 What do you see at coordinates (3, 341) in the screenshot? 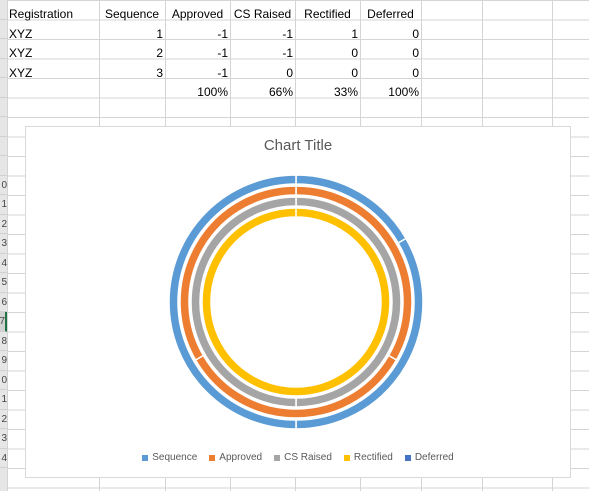
I see `row-number: 8` at bounding box center [3, 341].